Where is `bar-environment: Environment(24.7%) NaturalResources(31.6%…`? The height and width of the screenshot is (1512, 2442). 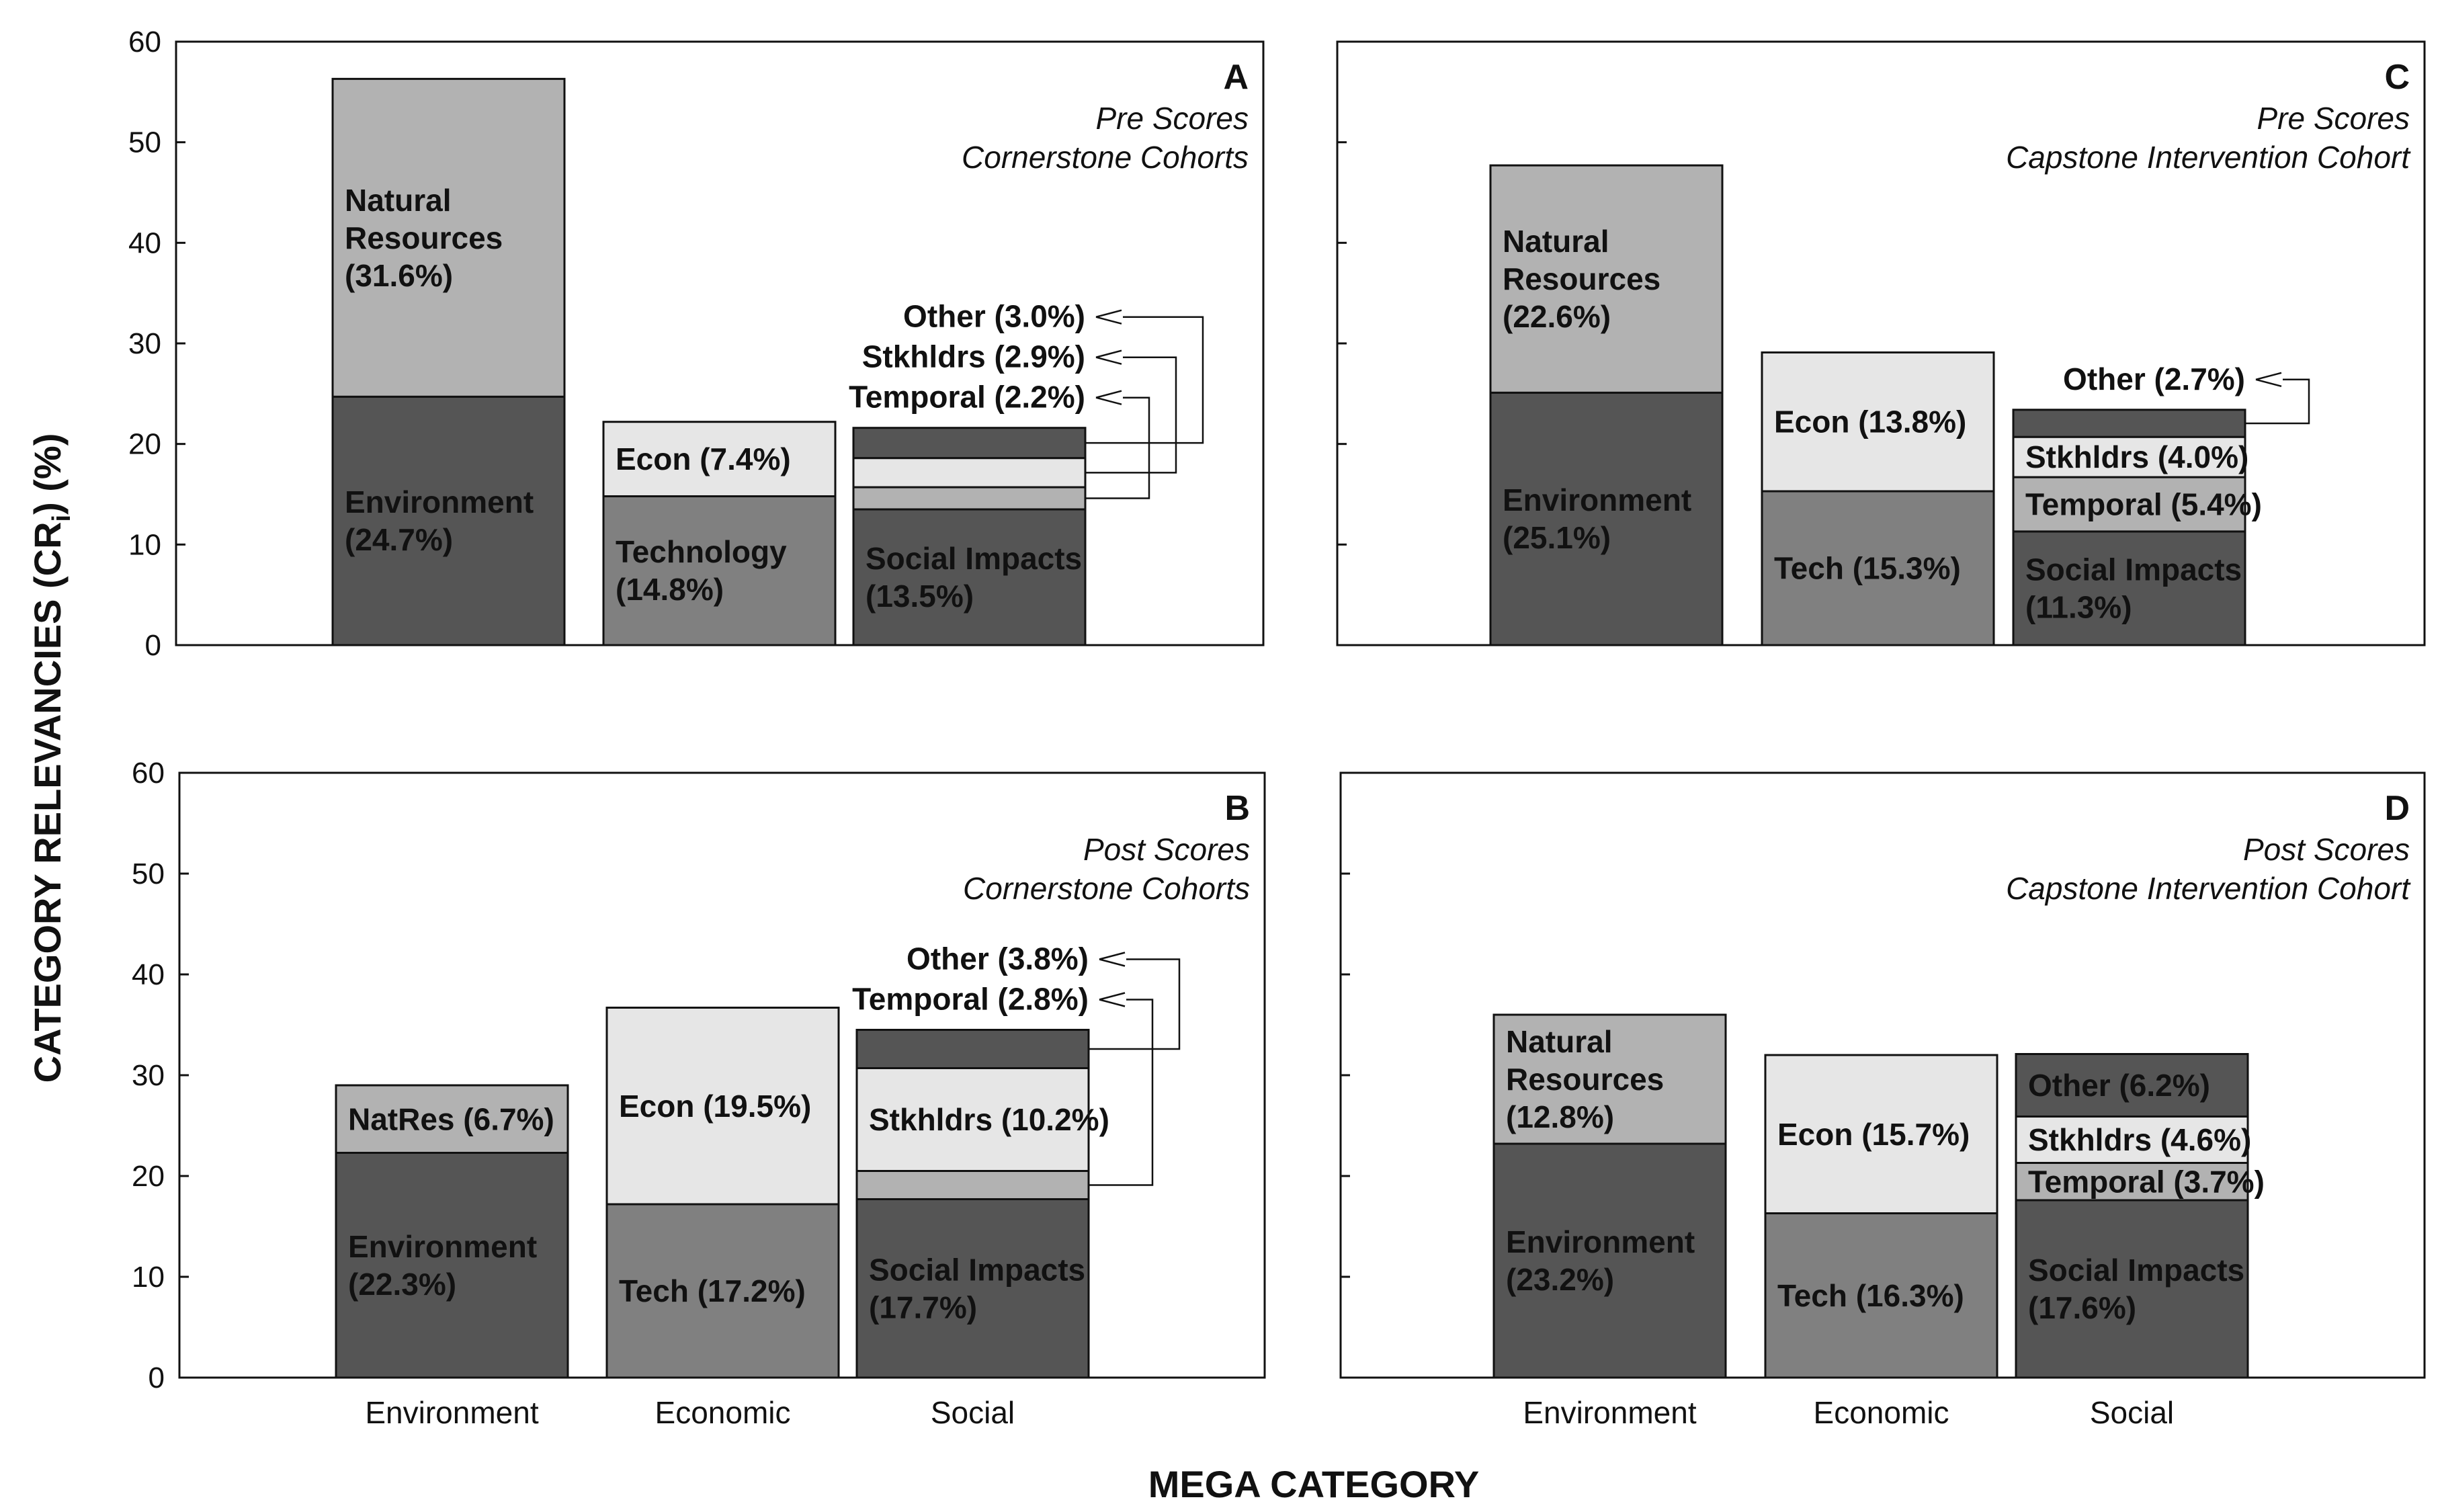 bar-environment: Environment(24.7%) NaturalResources(31.6%… is located at coordinates (449, 361).